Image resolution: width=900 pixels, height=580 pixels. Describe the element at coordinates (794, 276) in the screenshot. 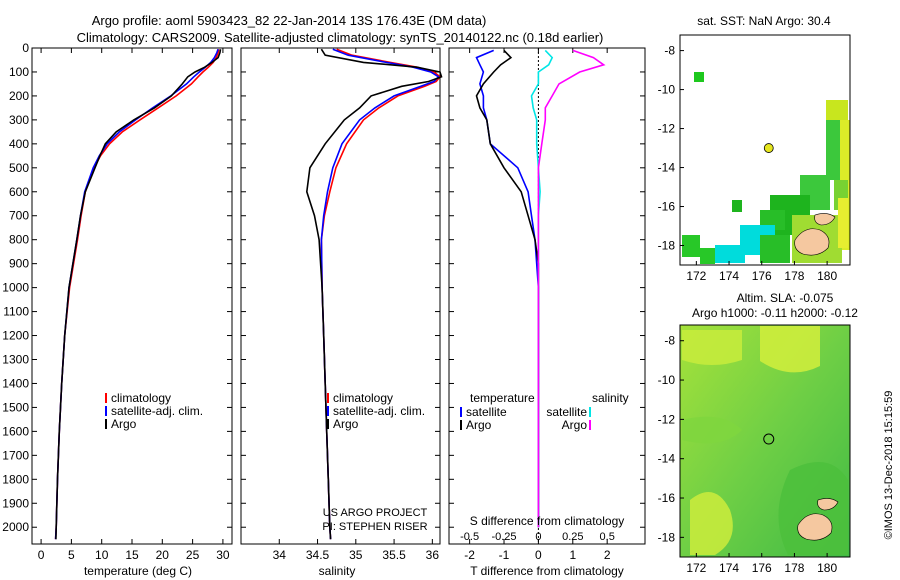

I see `lon-tick-label: 178` at that location.